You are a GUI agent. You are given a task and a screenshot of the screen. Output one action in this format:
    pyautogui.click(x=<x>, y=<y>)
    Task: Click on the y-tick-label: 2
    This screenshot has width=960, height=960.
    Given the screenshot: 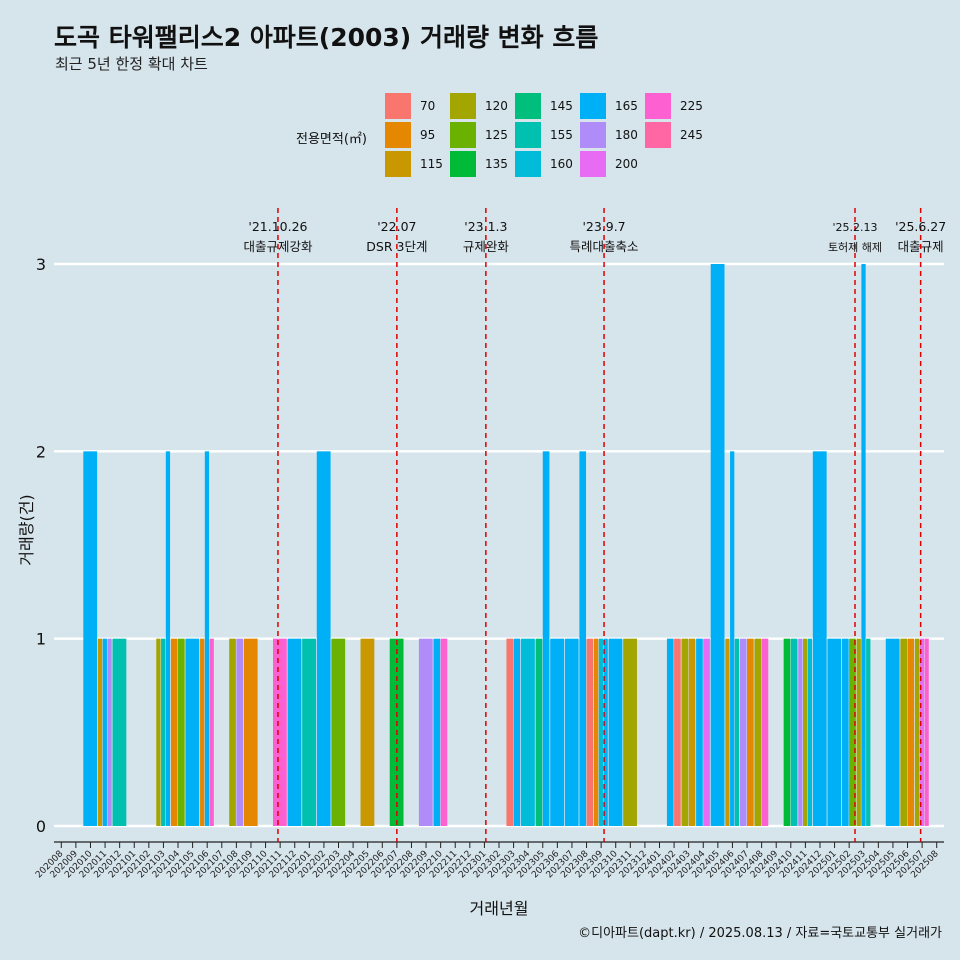 What is the action you would take?
    pyautogui.click(x=41, y=451)
    